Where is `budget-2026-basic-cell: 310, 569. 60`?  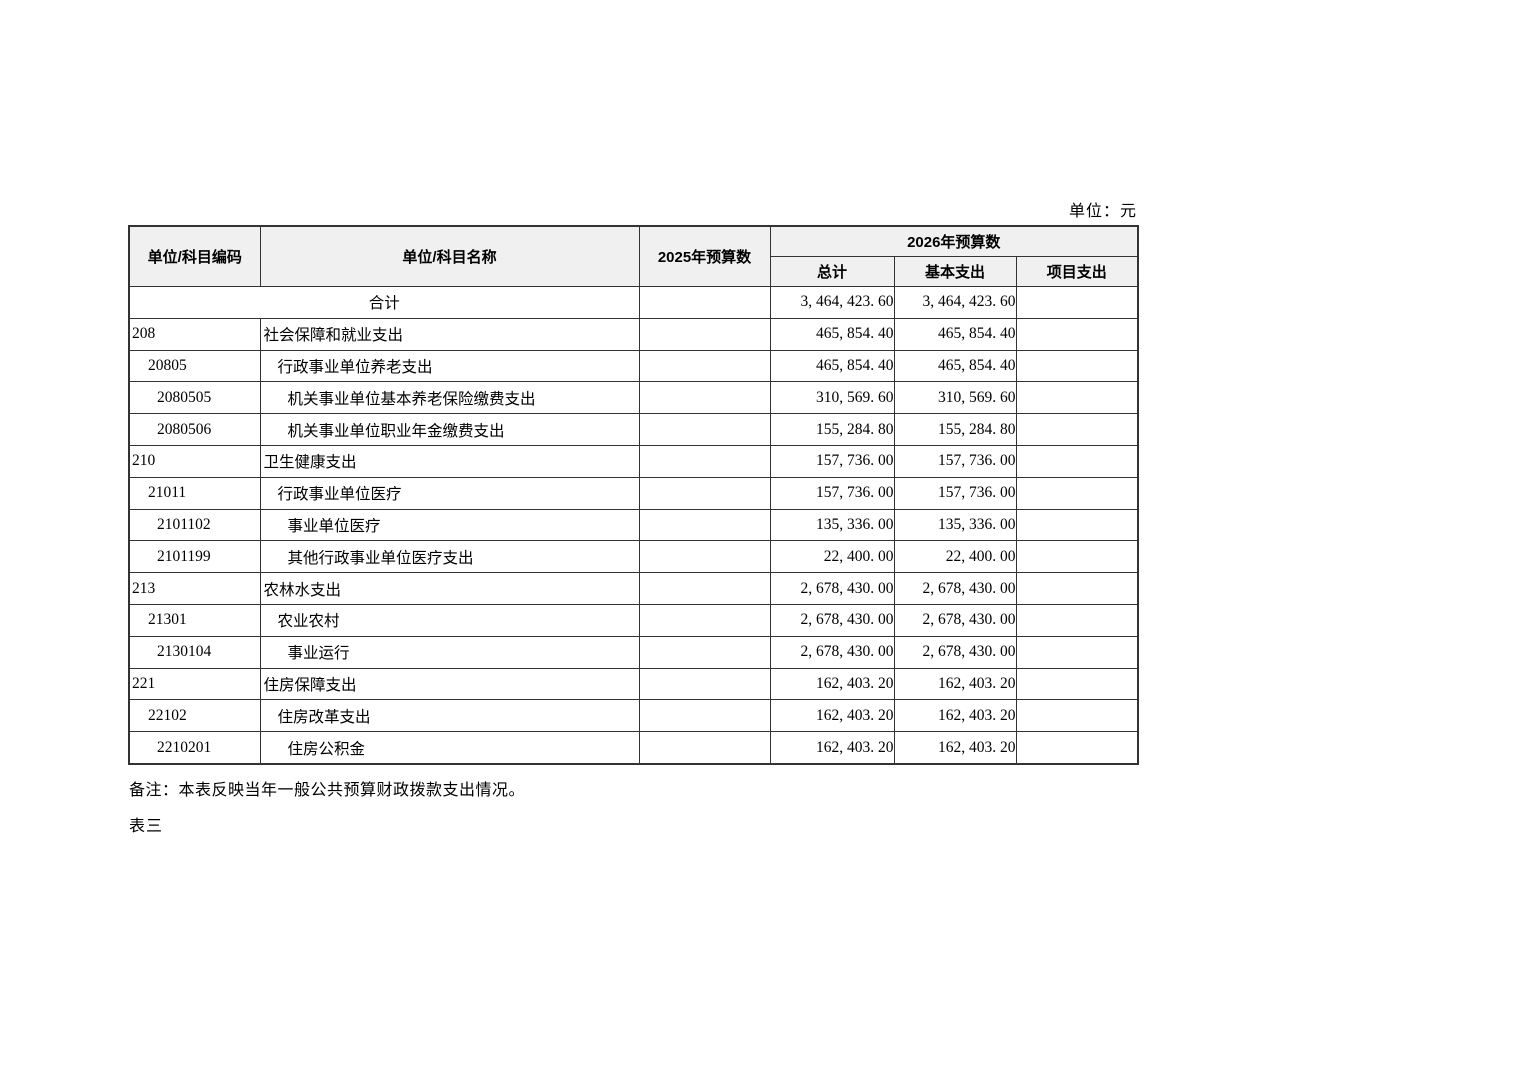
budget-2026-basic-cell: 310, 569. 60 is located at coordinates (955, 398).